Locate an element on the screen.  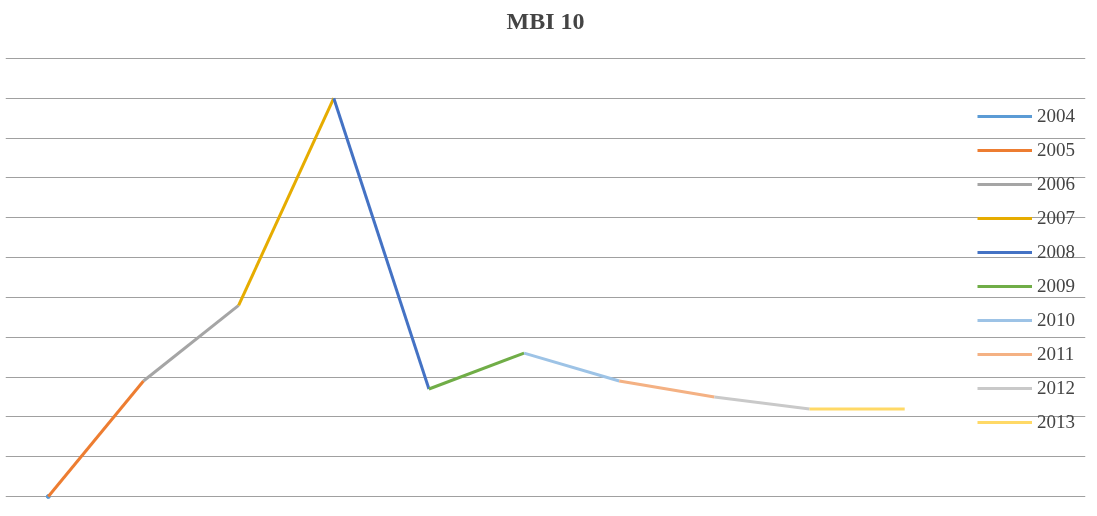
legend-label: 2004 is located at coordinates (1056, 116).